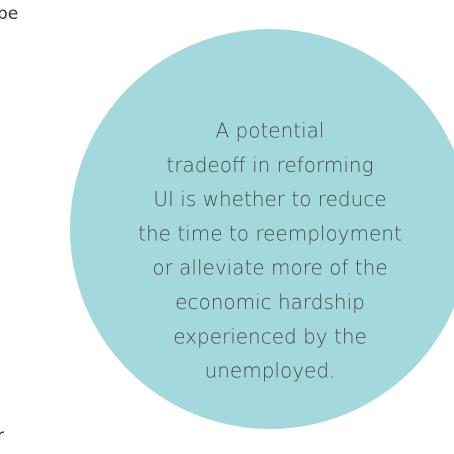  I want to click on callout-line: UI is whether to reduce, so click(269, 199).